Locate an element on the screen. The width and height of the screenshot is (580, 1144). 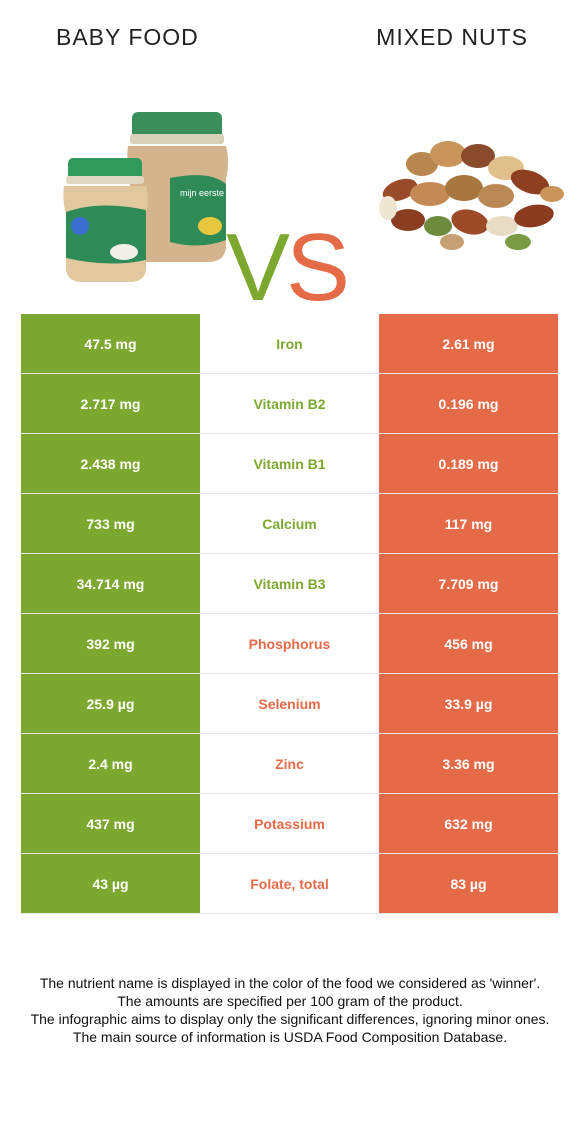
nutrient-name: Zinc is located at coordinates (289, 763).